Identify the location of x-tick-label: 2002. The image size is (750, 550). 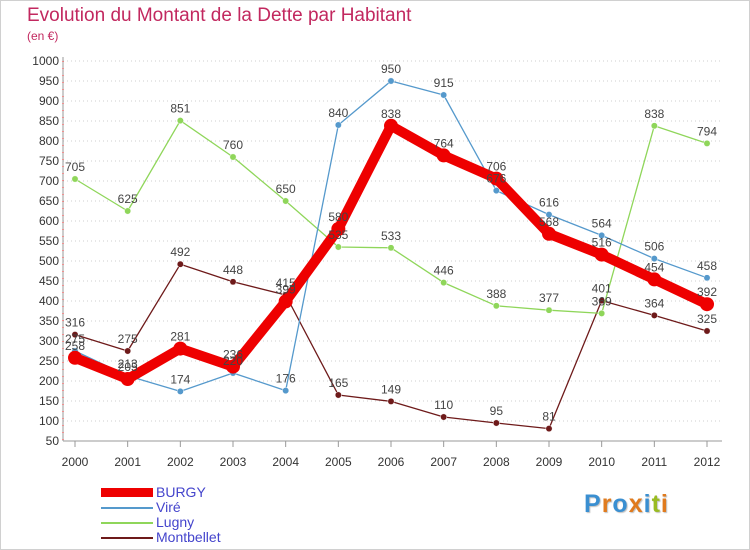
(180, 462).